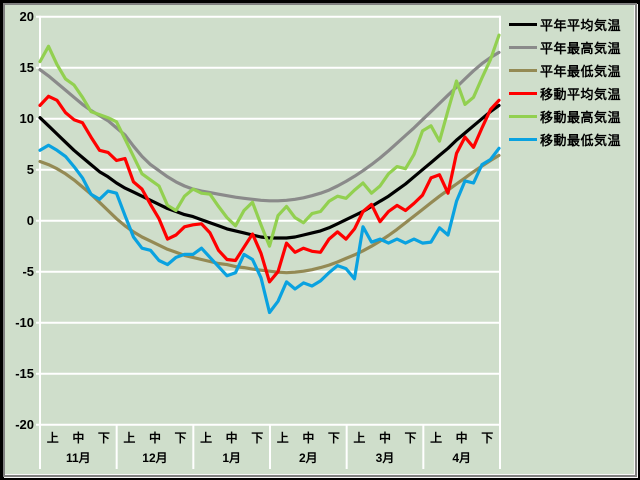  What do you see at coordinates (308, 458) in the screenshot?
I see `x-month-label: 2月` at bounding box center [308, 458].